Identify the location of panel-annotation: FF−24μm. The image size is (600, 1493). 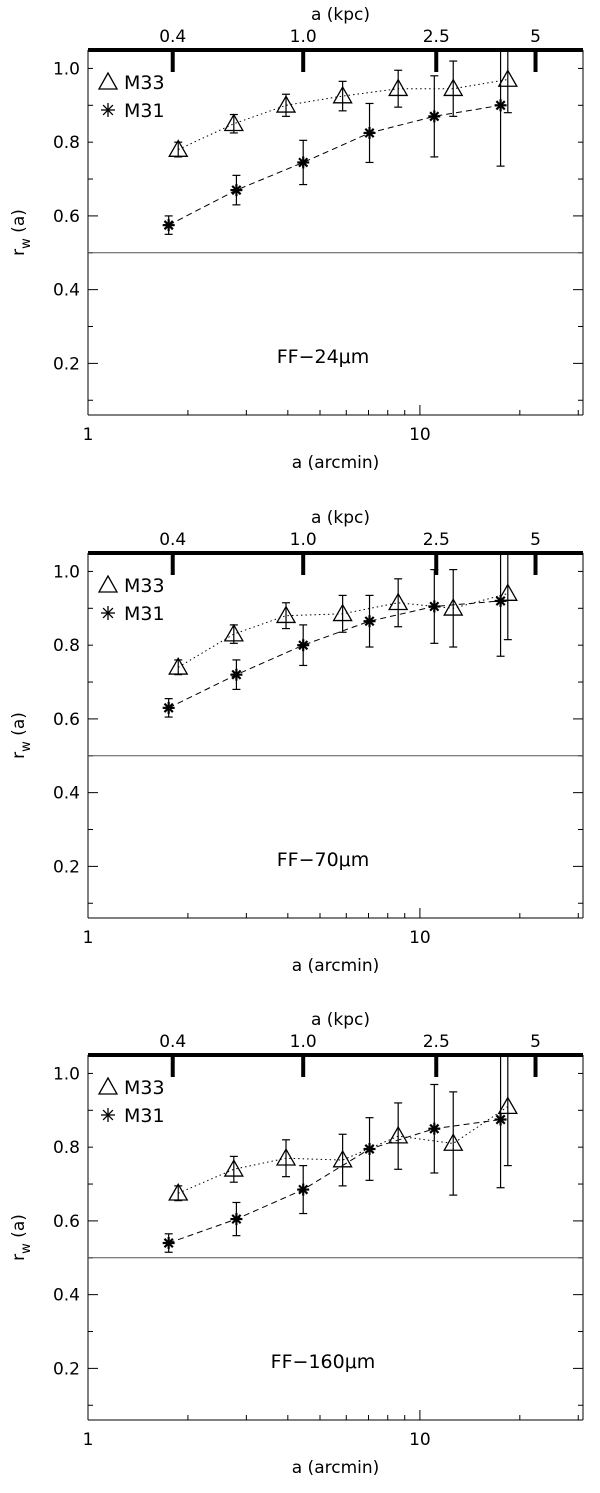
(323, 357).